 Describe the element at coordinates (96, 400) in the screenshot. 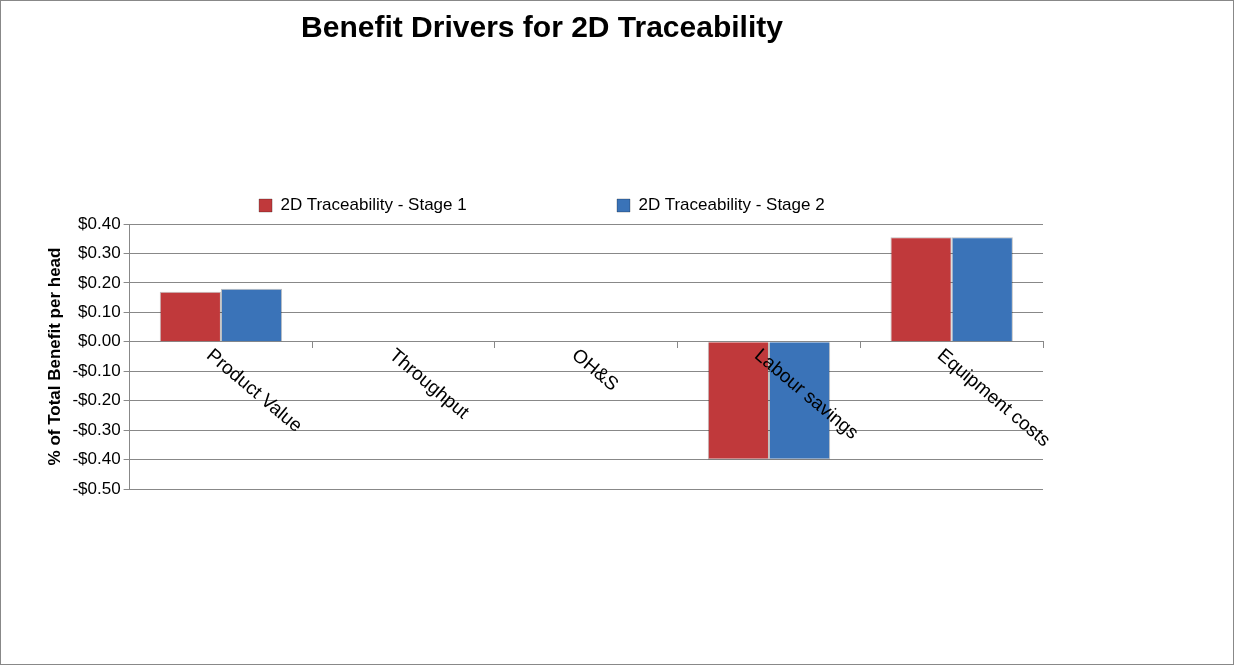

I see `y-tick-label: -$0.20` at that location.